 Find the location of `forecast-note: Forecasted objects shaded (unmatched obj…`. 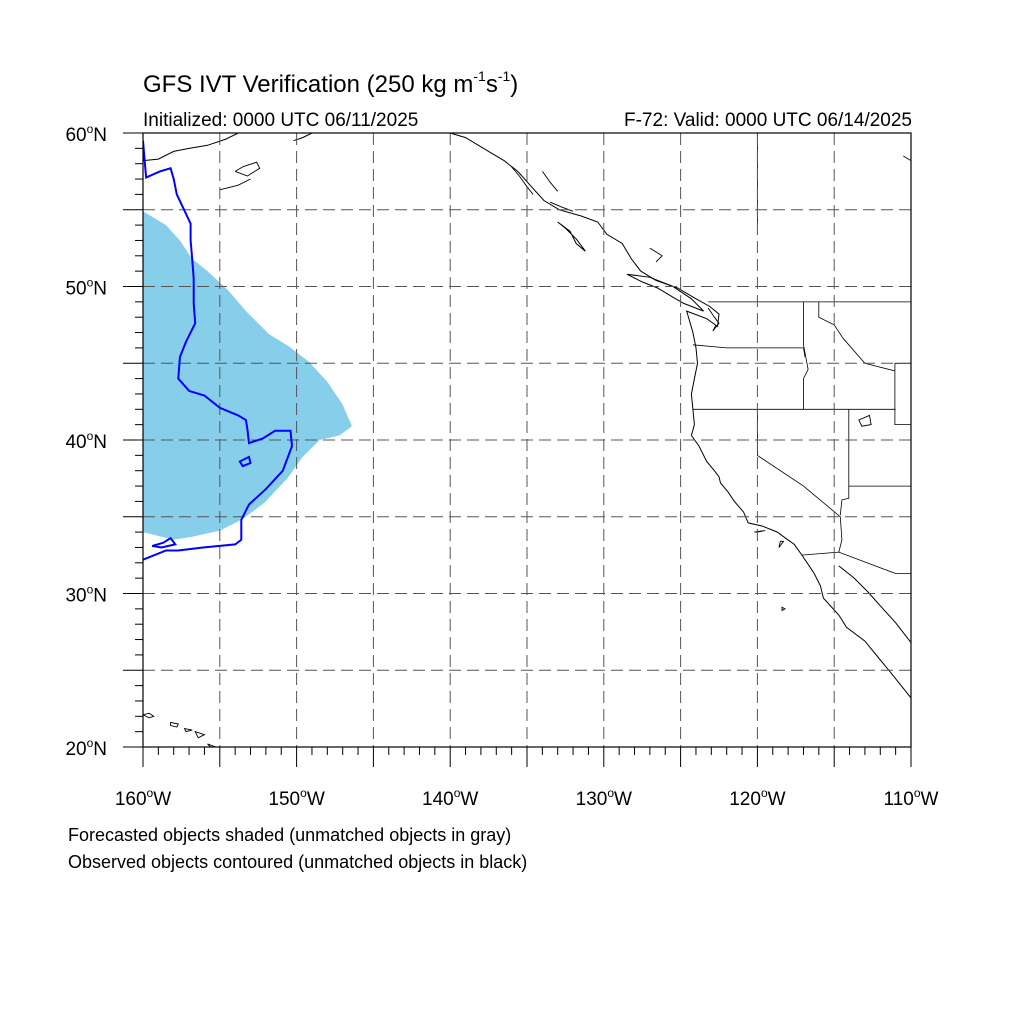

forecast-note: Forecasted objects shaded (unmatched obj… is located at coordinates (290, 835).